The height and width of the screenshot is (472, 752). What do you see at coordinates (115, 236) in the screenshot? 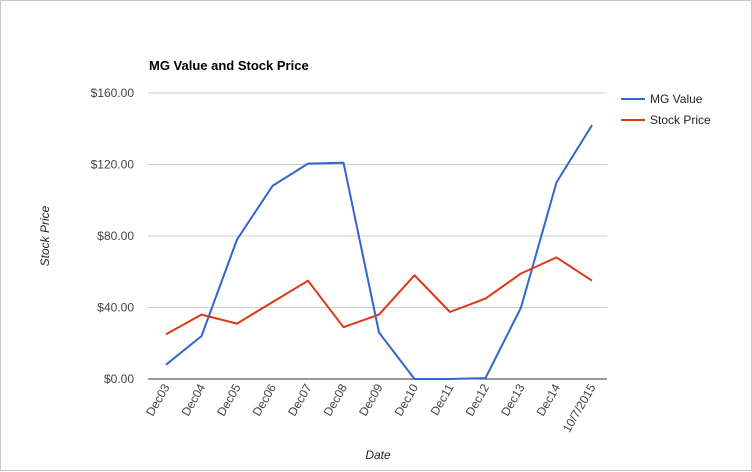
I see `y-tick-label: $80.00` at bounding box center [115, 236].